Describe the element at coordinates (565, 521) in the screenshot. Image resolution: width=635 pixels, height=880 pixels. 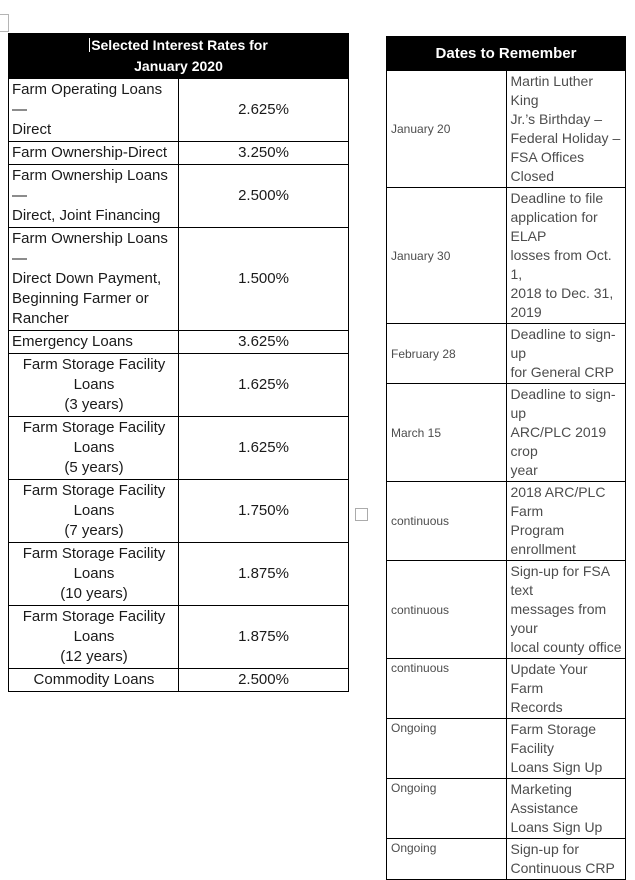
I see `date-description-cell: 2018 ARC/PLC Farm Program enrollment` at that location.